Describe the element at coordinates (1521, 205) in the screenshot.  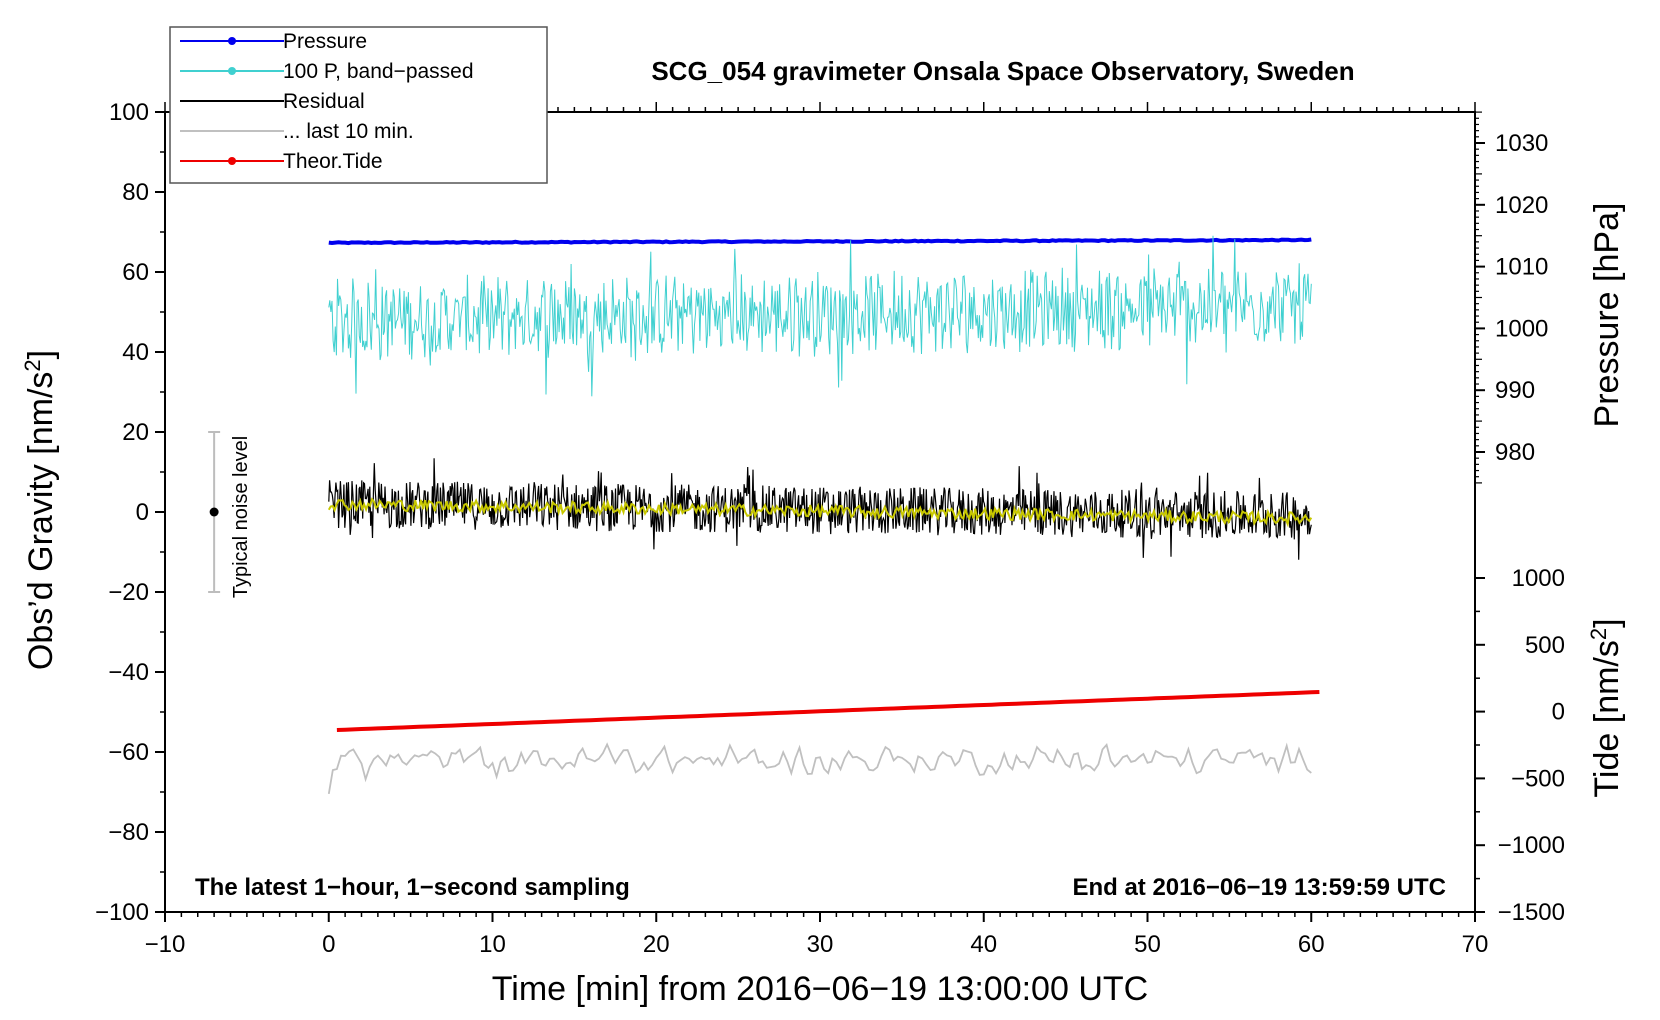
I see `pressure-tick-label: 1020` at that location.